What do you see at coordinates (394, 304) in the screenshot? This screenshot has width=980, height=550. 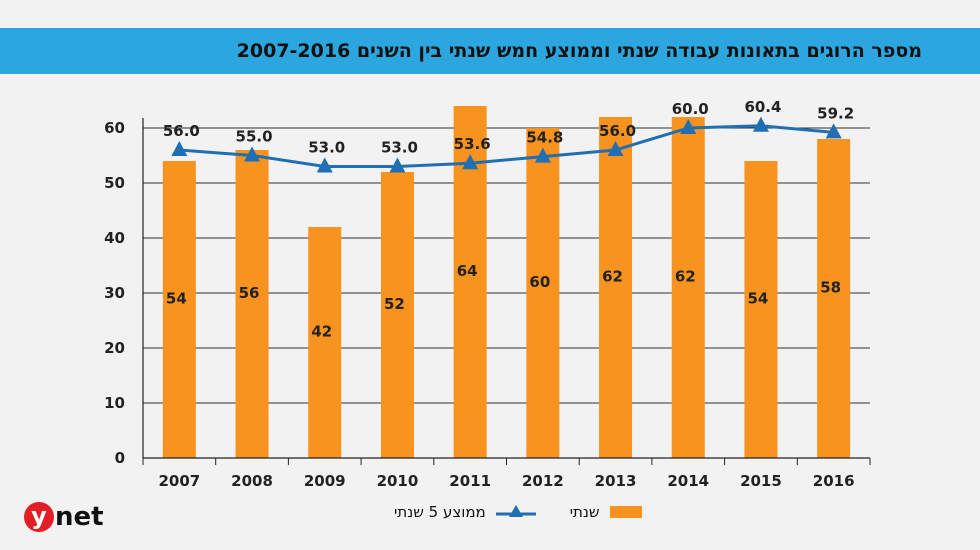 I see `bar-value-label: 52` at bounding box center [394, 304].